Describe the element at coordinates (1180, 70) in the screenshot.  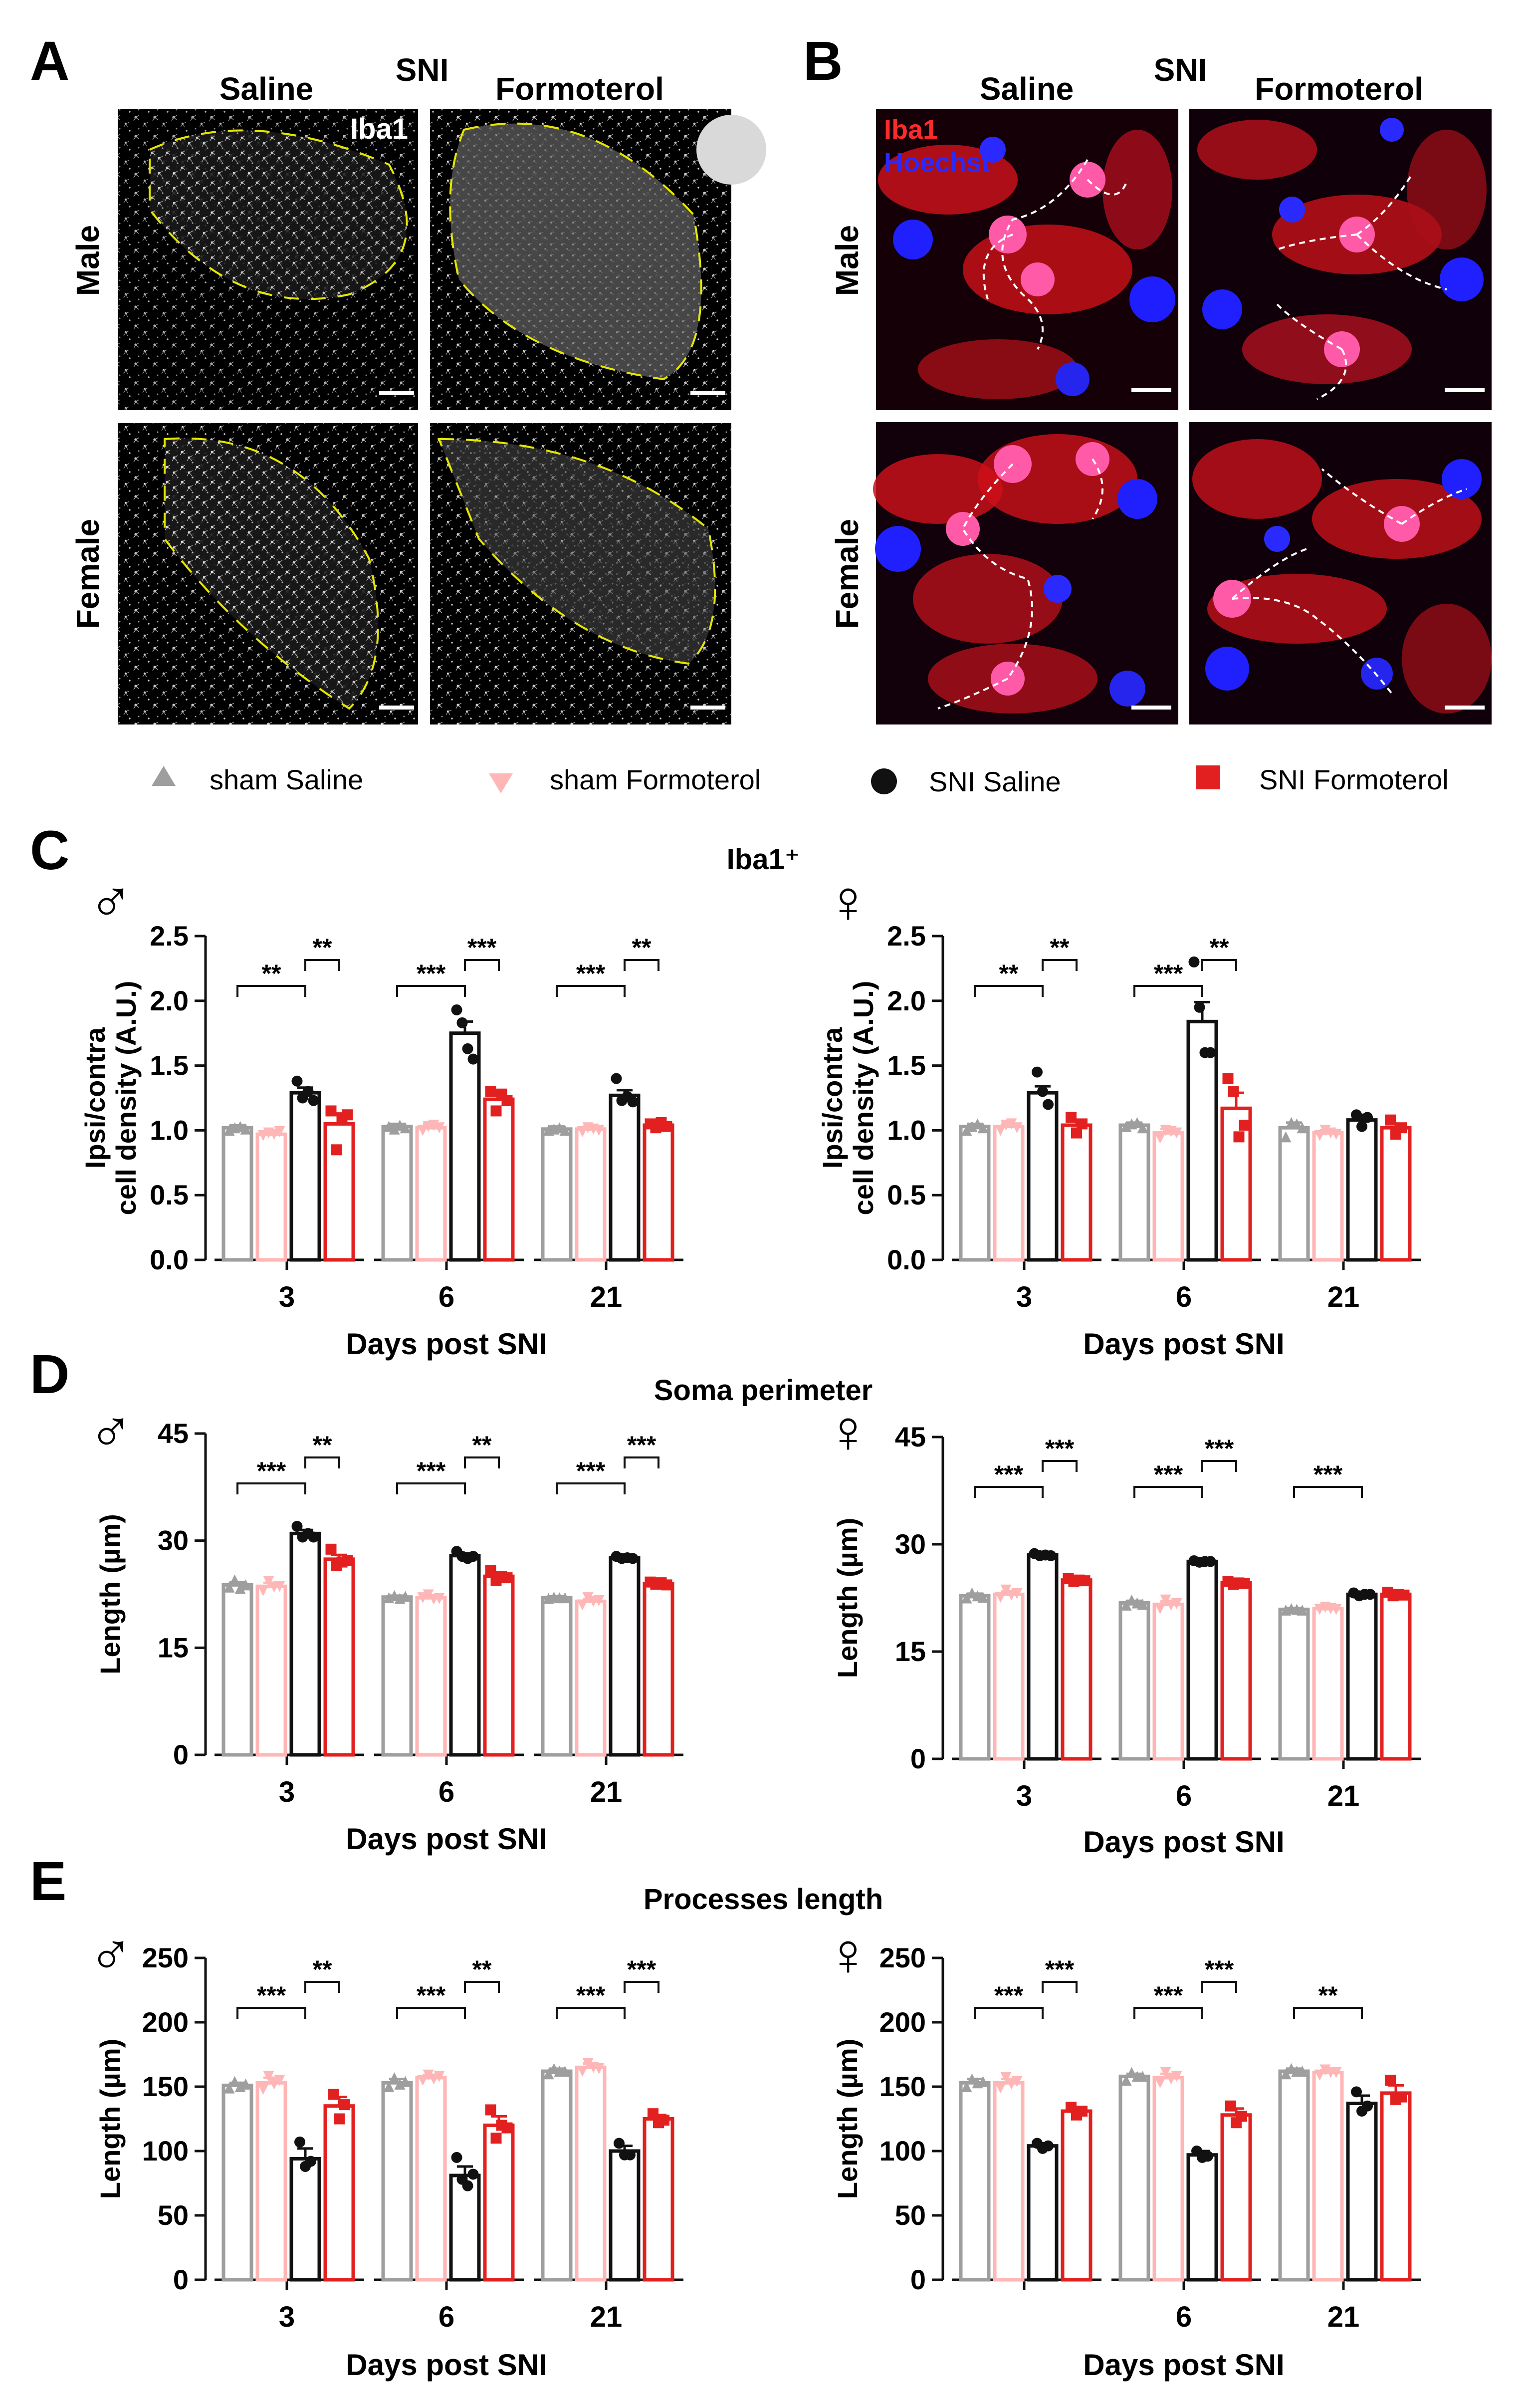
I see `panel-b-condition: SNI` at that location.